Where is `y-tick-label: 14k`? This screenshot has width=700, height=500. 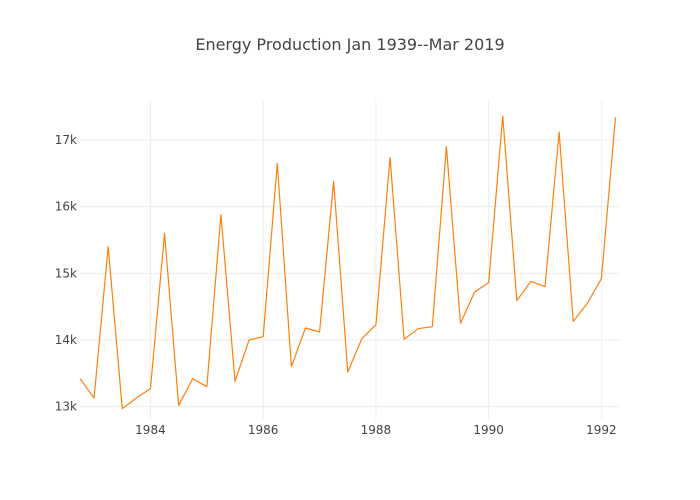 y-tick-label: 14k is located at coordinates (66, 340).